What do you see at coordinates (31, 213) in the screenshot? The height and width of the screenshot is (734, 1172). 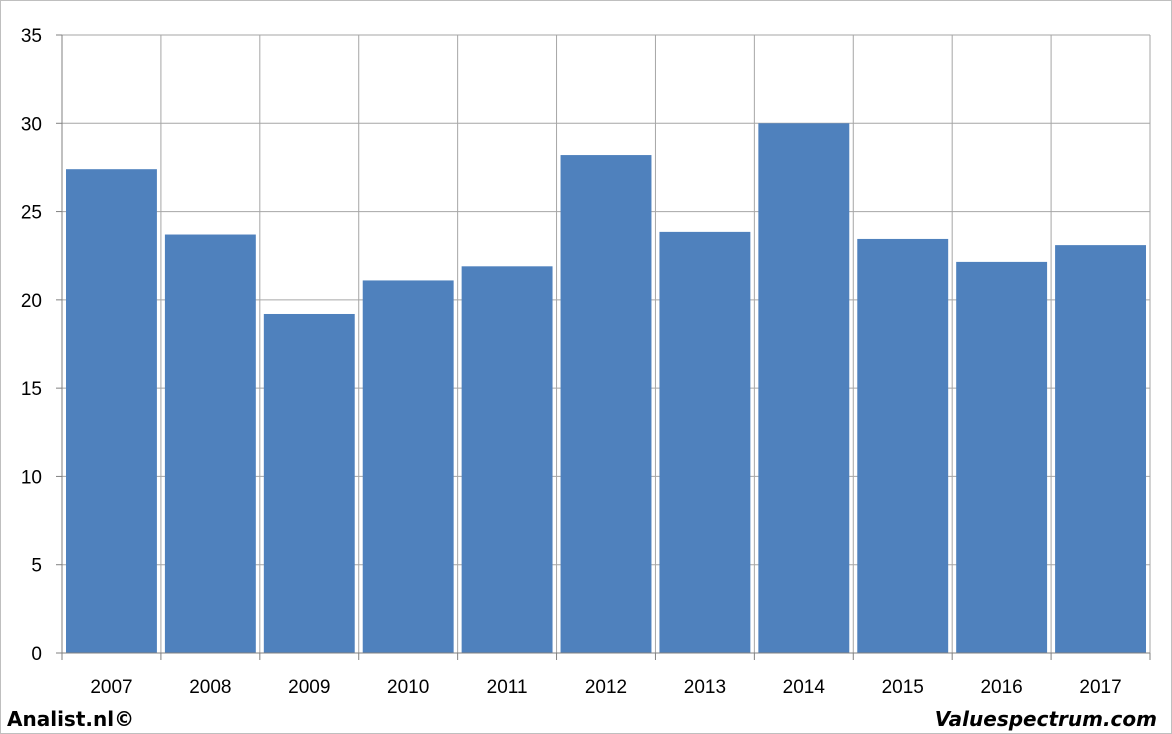 I see `y-tick-label: 25` at bounding box center [31, 213].